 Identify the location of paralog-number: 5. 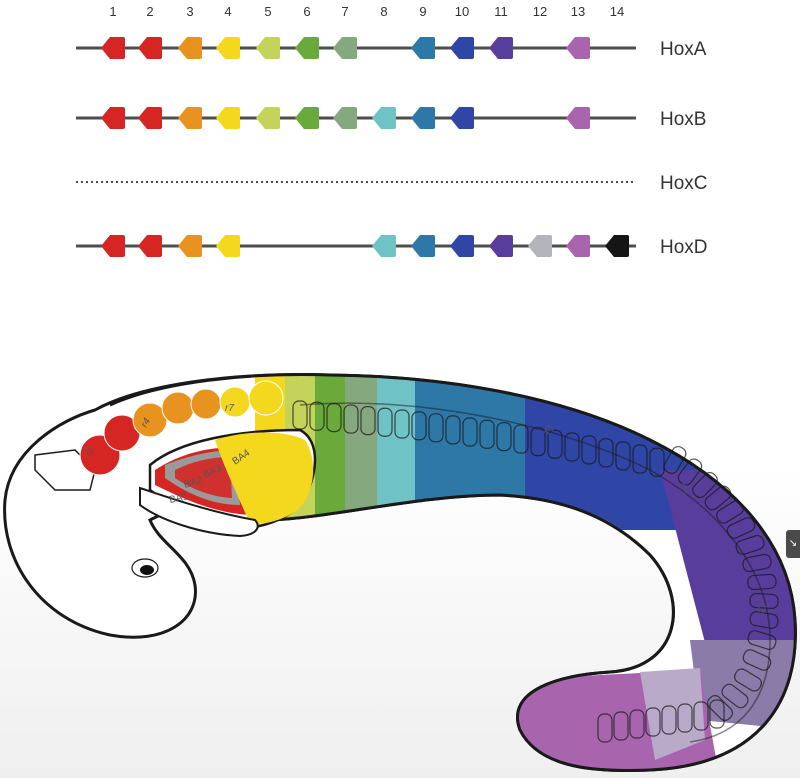
(267, 11).